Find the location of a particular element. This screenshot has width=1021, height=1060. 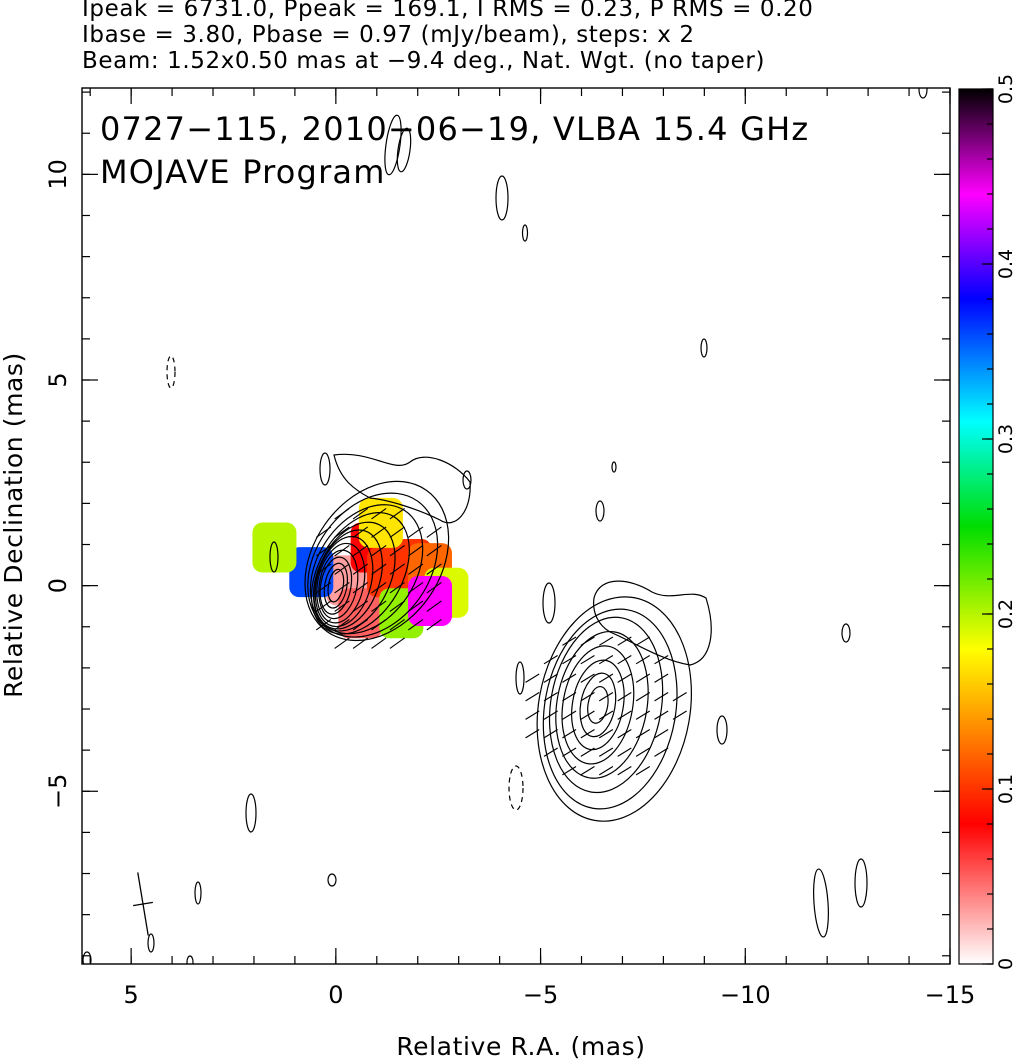

colorbar-tick-label: 0.4 is located at coordinates (1006, 264).